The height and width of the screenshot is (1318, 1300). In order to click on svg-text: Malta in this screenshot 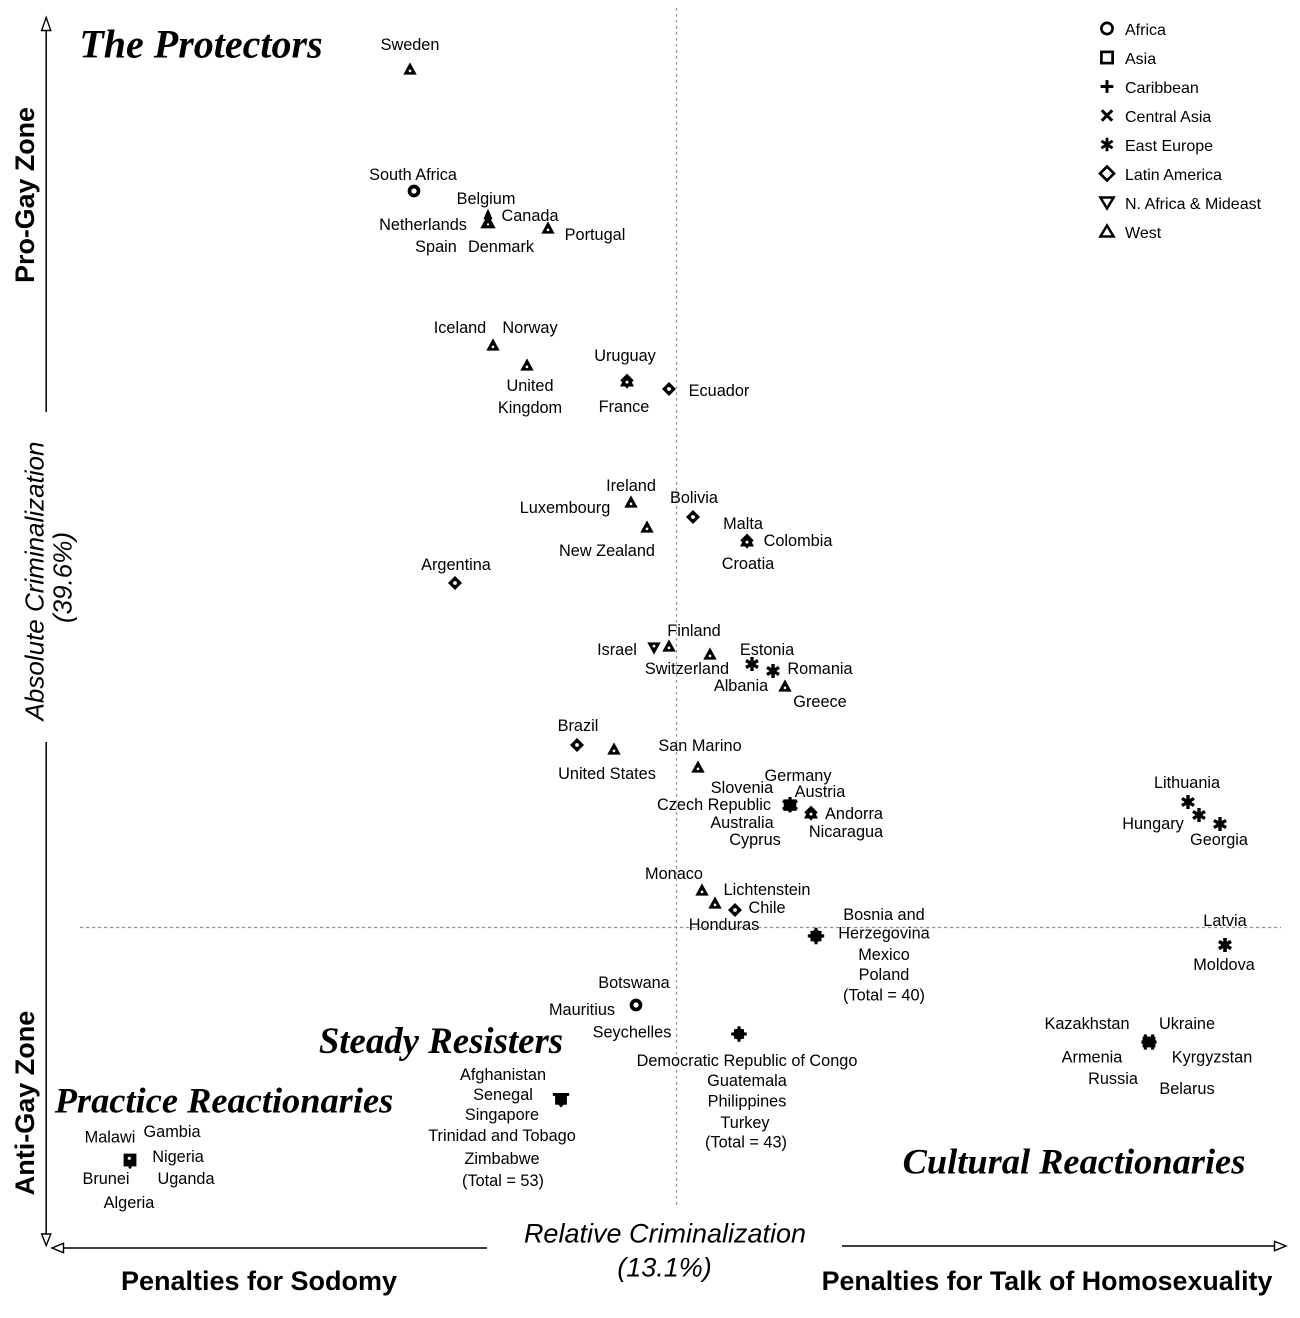, I will do `click(743, 524)`.